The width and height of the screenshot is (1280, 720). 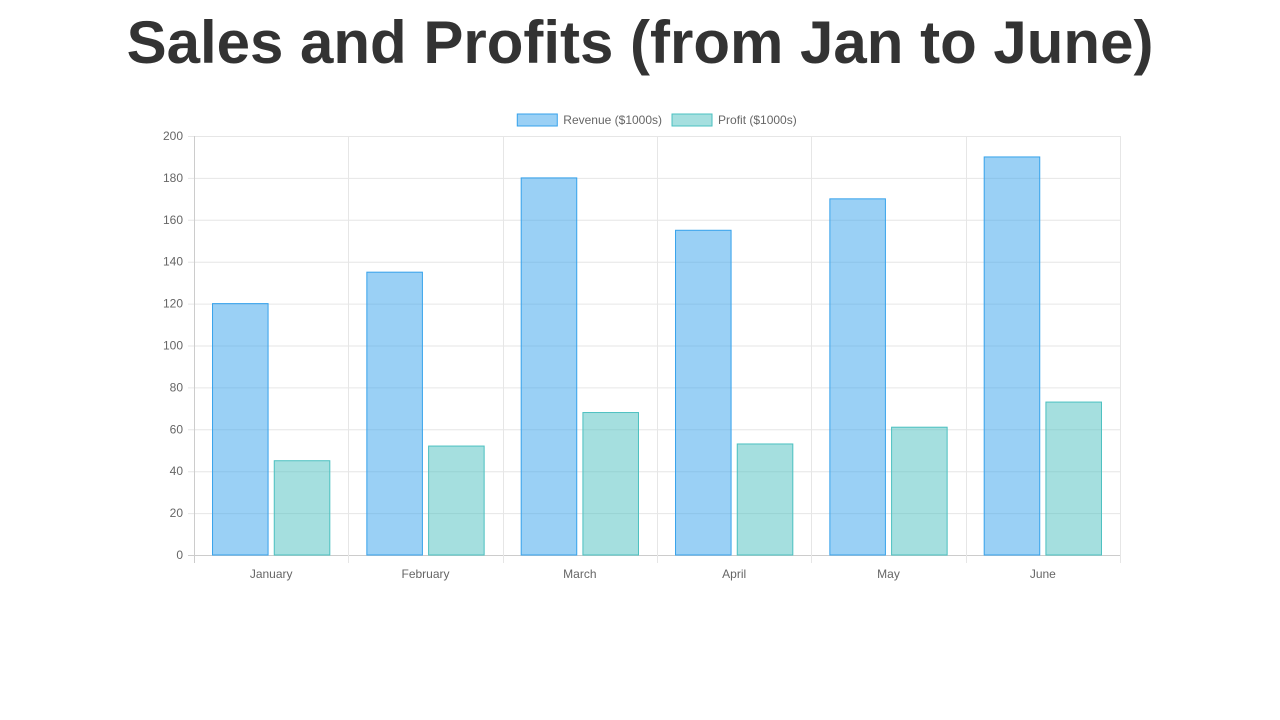 What do you see at coordinates (1043, 574) in the screenshot?
I see `x-tick-label: June` at bounding box center [1043, 574].